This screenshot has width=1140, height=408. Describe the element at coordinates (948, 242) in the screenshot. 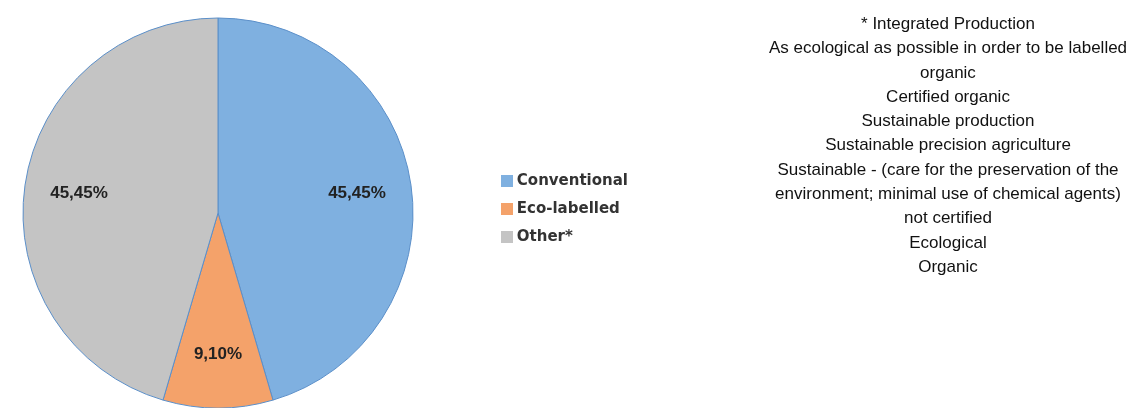

I see `text: Ecological` at that location.